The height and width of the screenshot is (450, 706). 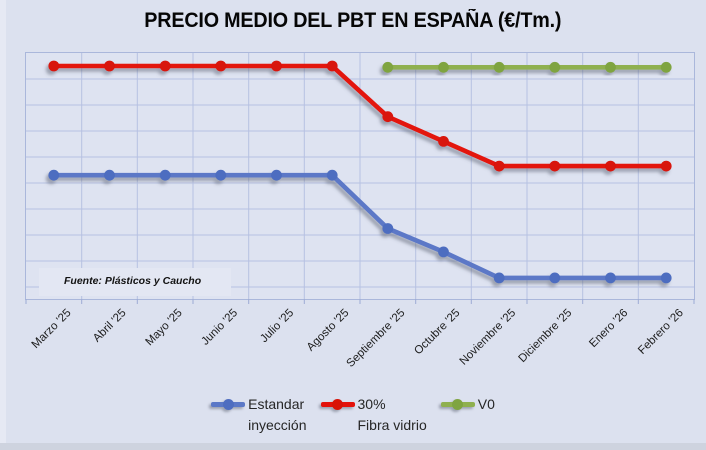 What do you see at coordinates (110, 326) in the screenshot?
I see `x-axis-label: Abril '25` at bounding box center [110, 326].